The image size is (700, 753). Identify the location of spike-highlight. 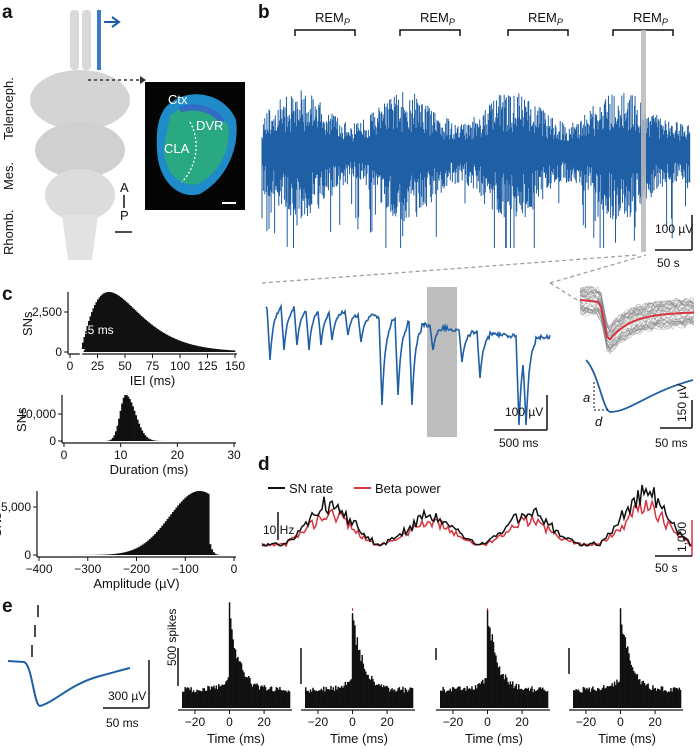
(442, 362).